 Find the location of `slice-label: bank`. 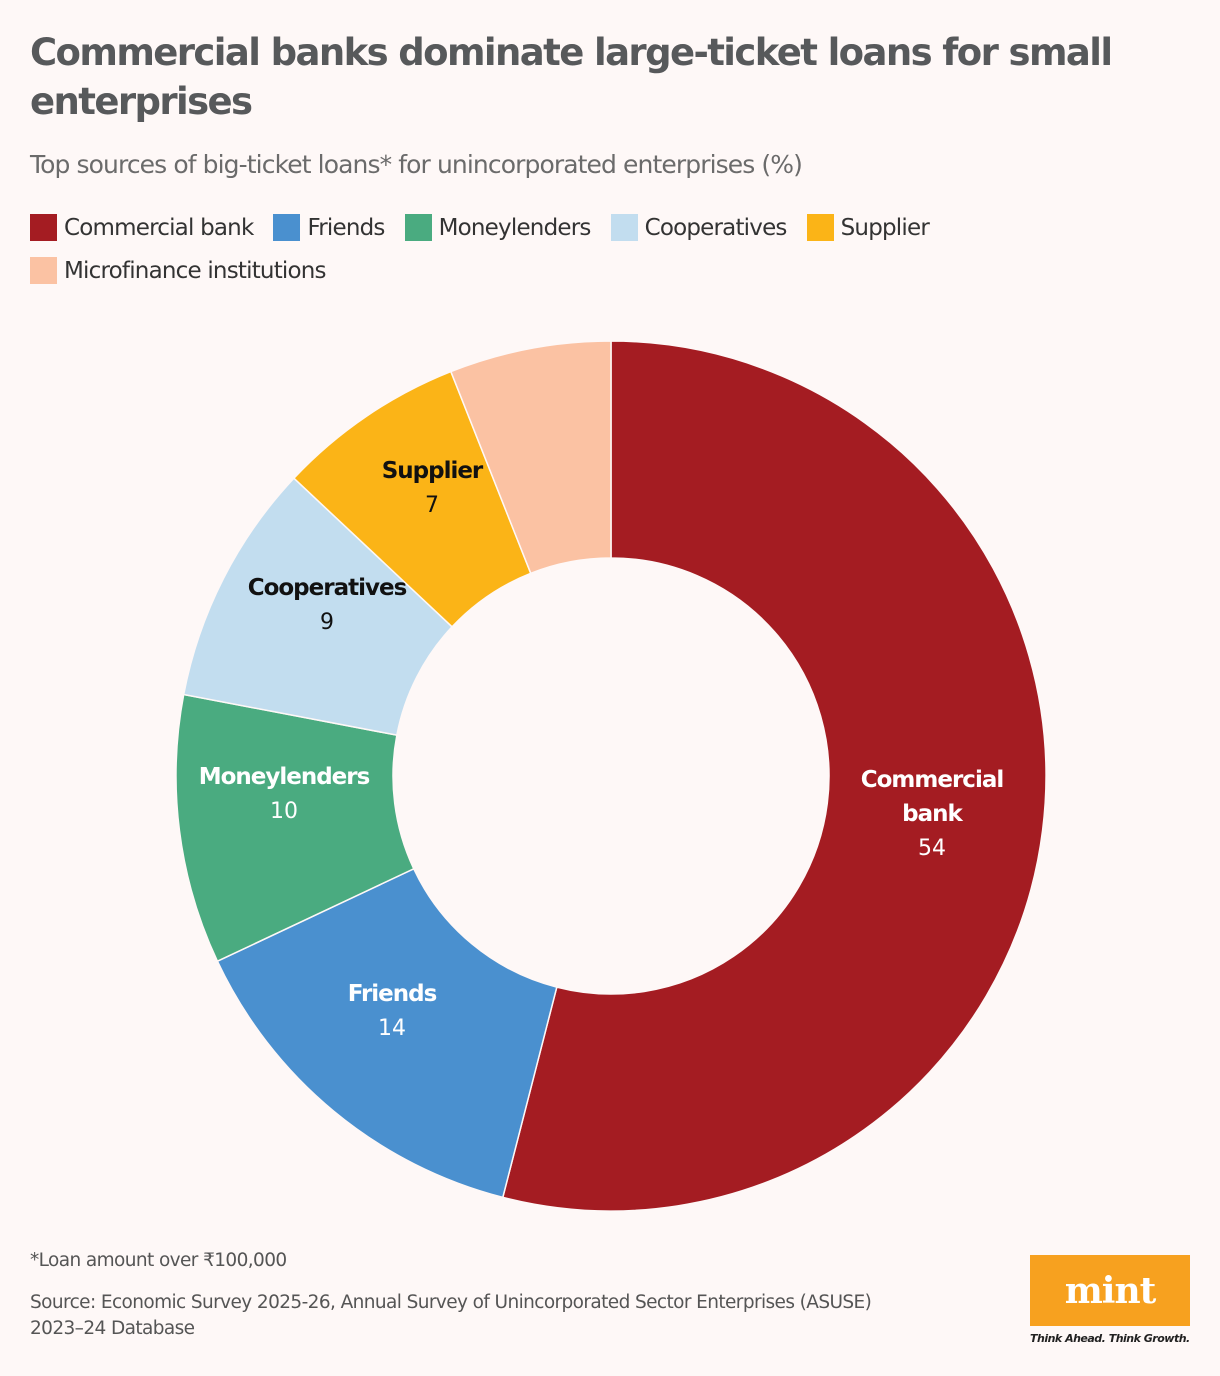

slice-label: bank is located at coordinates (932, 814).